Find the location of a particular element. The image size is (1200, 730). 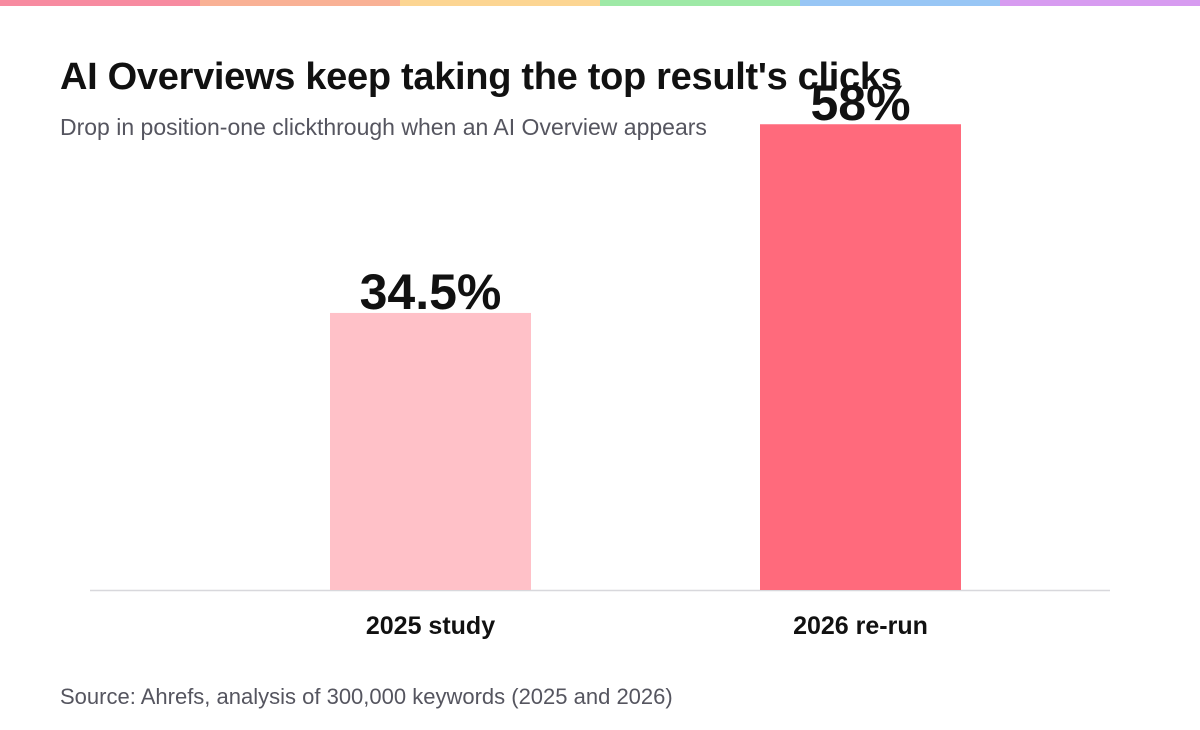

value-label-1: 34.5% is located at coordinates (431, 292).